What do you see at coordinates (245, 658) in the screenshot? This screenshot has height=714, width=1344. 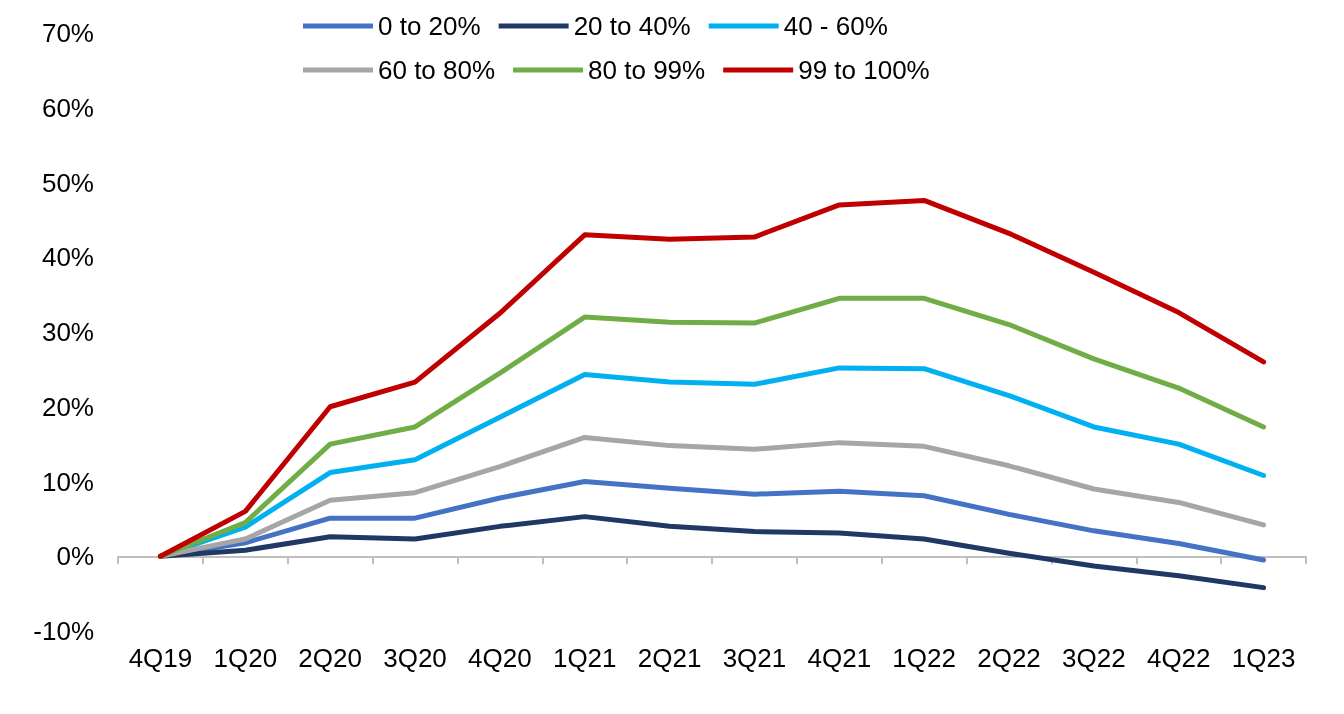 I see `x-tick-label: 1Q20` at bounding box center [245, 658].